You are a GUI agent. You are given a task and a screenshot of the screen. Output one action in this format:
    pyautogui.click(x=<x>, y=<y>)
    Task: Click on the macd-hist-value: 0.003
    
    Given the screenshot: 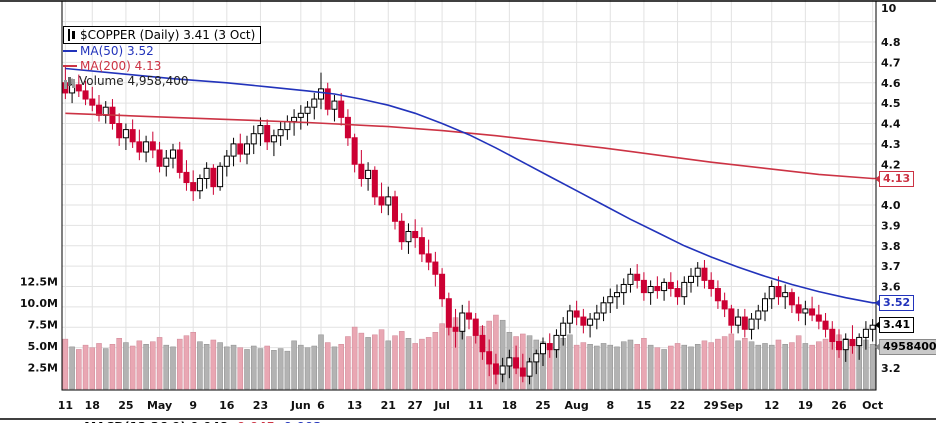 What is the action you would take?
    pyautogui.click(x=303, y=421)
    